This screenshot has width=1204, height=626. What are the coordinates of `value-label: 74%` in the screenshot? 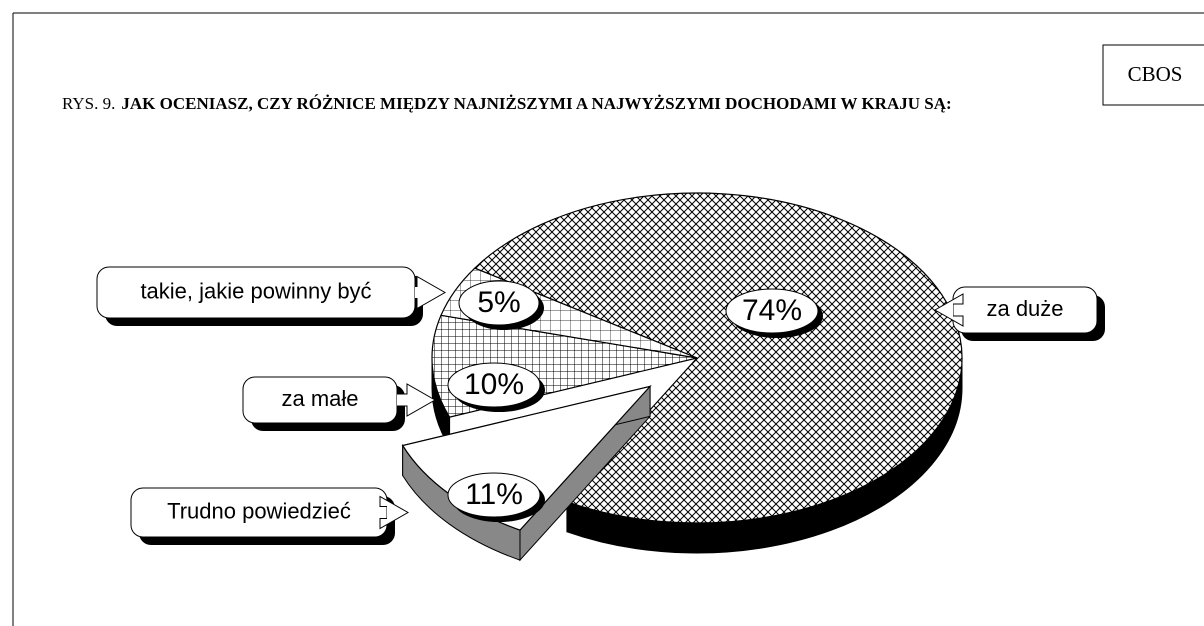 It's located at (772, 310).